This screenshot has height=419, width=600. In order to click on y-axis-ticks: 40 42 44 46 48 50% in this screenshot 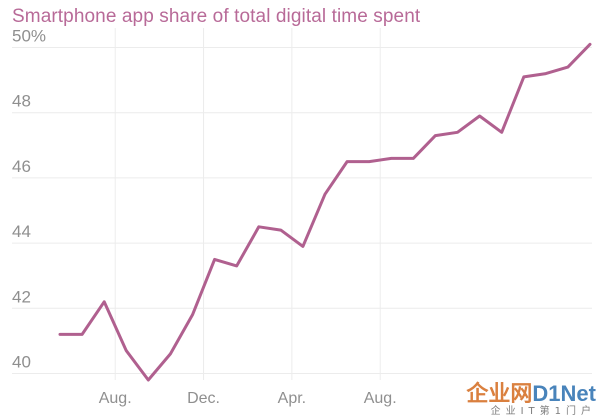, I will do `click(29, 199)`.